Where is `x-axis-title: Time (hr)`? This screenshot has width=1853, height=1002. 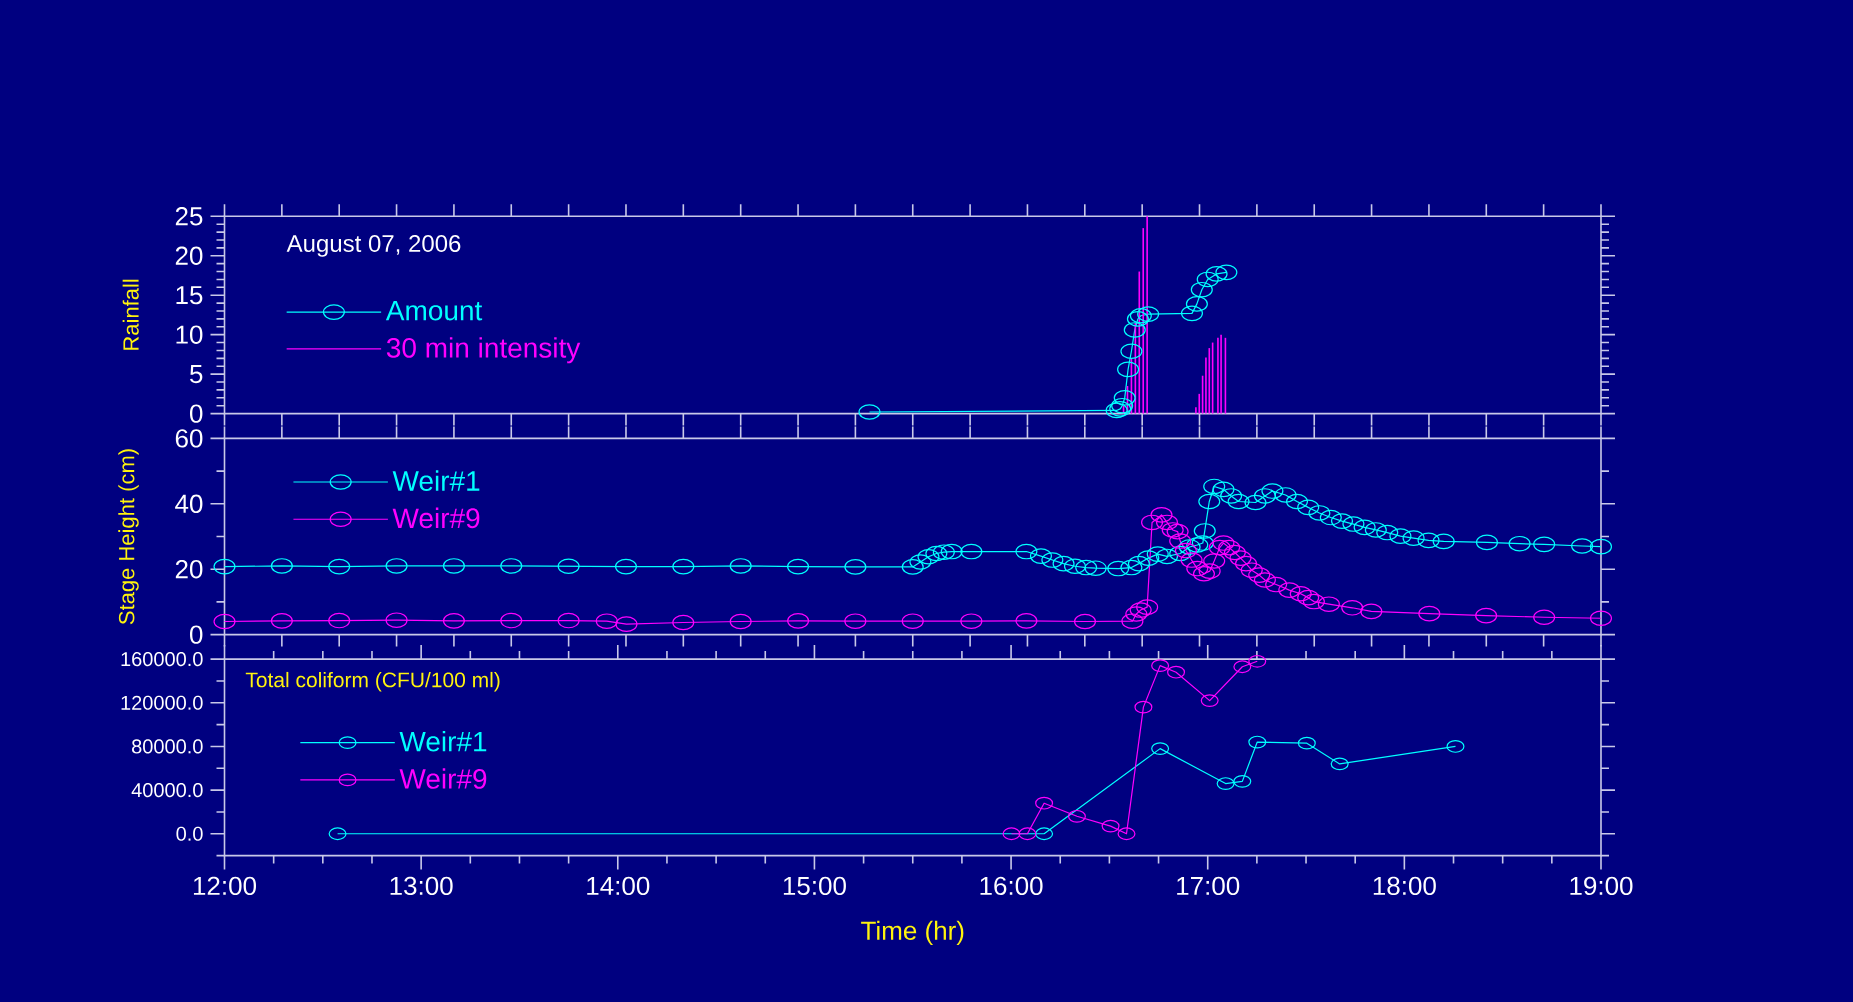
x-axis-title: Time (hr) is located at coordinates (912, 933).